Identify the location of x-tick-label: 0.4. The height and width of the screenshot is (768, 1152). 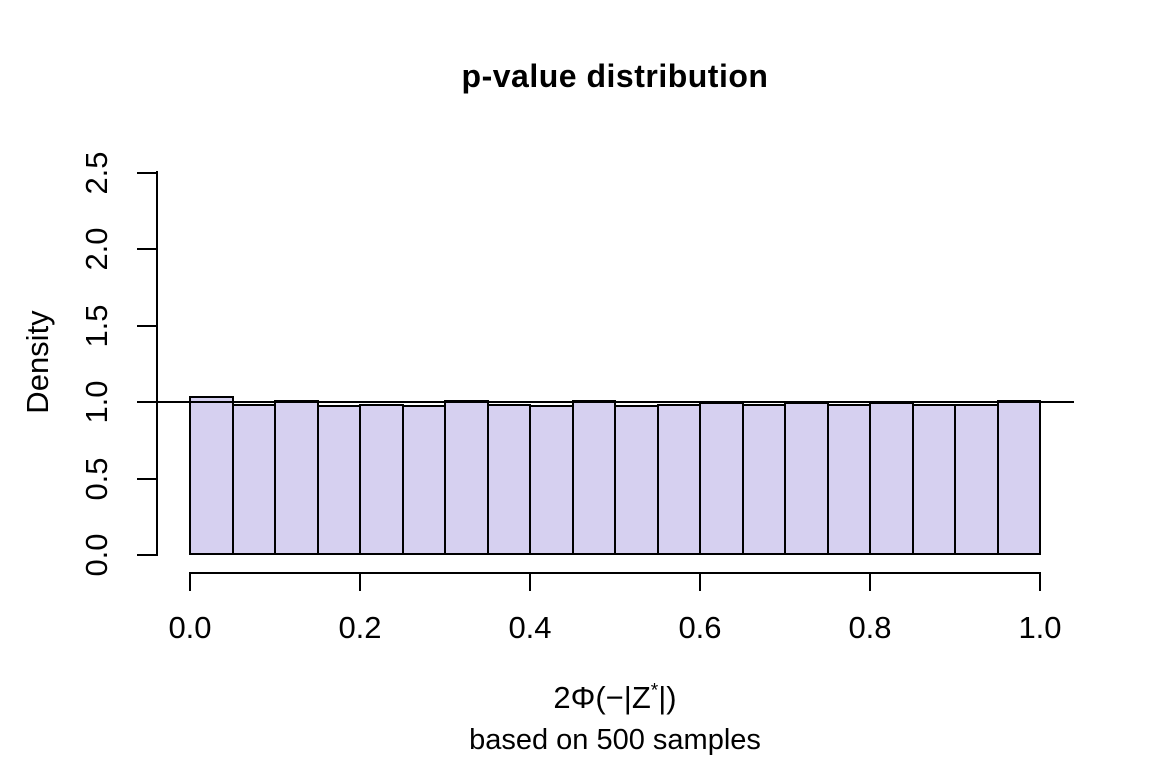
(530, 627).